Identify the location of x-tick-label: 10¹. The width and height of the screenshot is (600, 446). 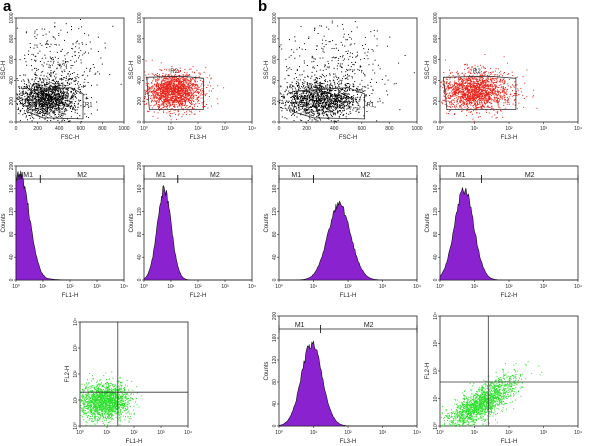
(43, 287).